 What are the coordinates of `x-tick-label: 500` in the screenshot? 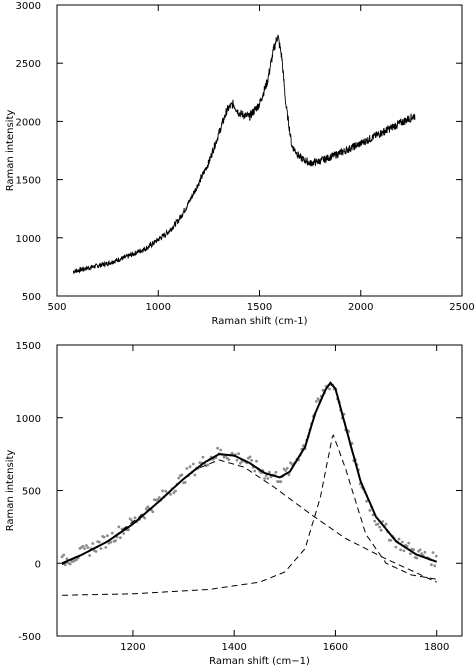 It's located at (56, 307).